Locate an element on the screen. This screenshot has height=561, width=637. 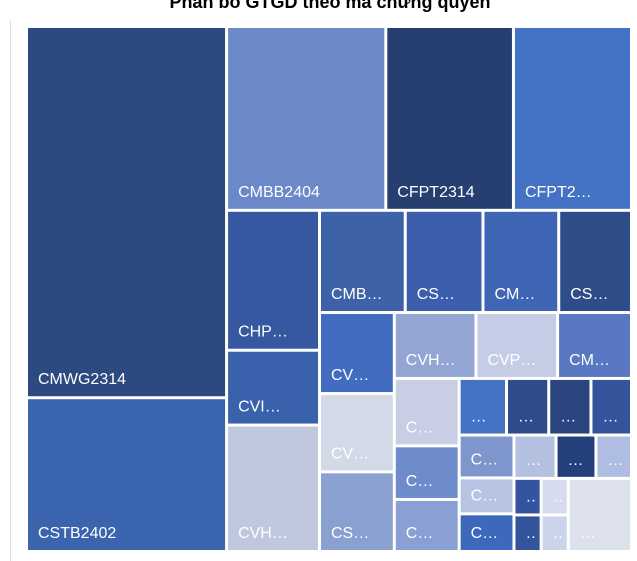
cell-label: CMBB2404 is located at coordinates (279, 192).